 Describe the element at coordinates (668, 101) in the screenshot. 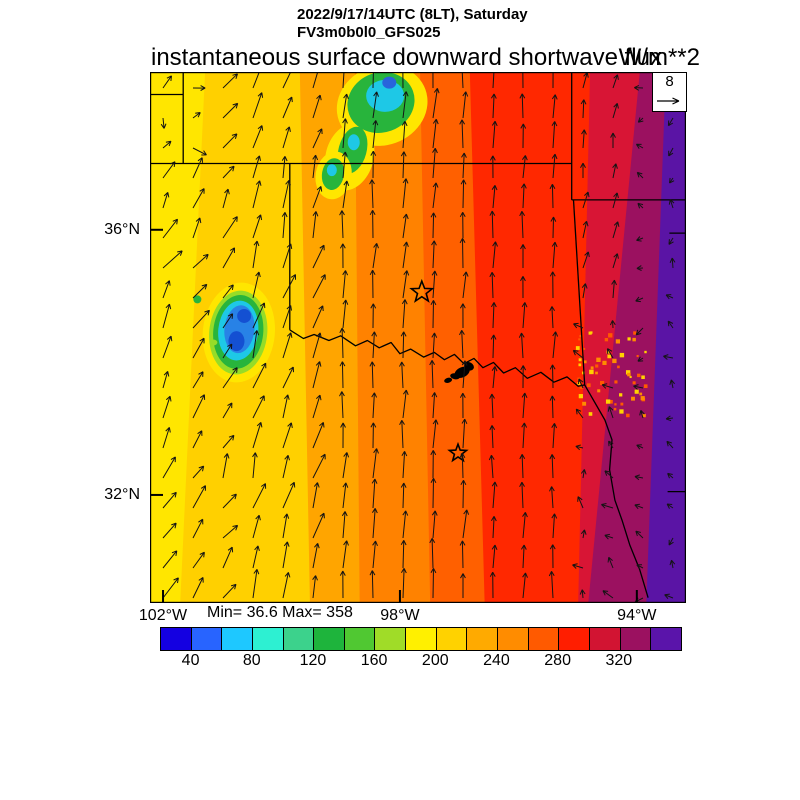

I see `right-arrow-icon` at that location.